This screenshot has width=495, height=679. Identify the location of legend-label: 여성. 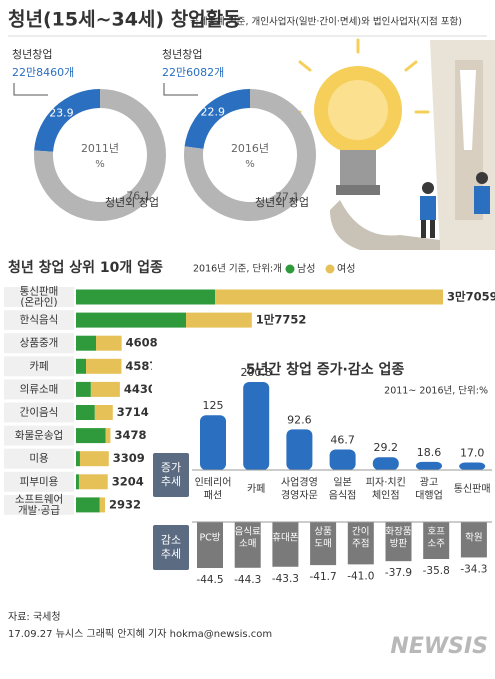
(346, 269).